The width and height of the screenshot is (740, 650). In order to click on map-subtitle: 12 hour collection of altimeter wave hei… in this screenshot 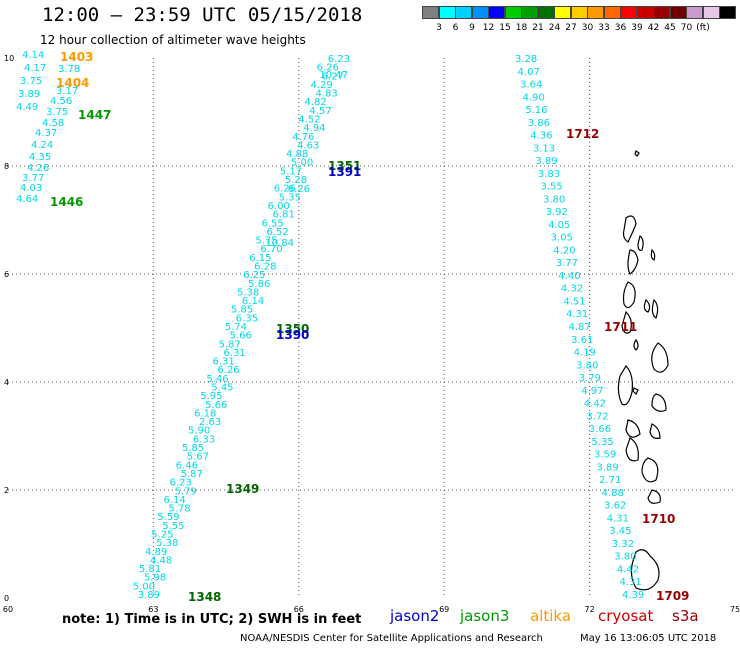, I will do `click(173, 40)`.